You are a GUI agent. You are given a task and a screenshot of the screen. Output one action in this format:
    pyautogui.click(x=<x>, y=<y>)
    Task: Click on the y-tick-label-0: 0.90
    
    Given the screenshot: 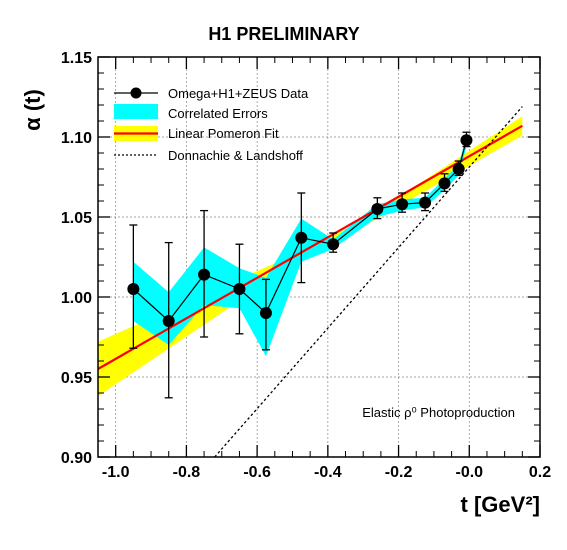 What is the action you would take?
    pyautogui.click(x=76, y=458)
    